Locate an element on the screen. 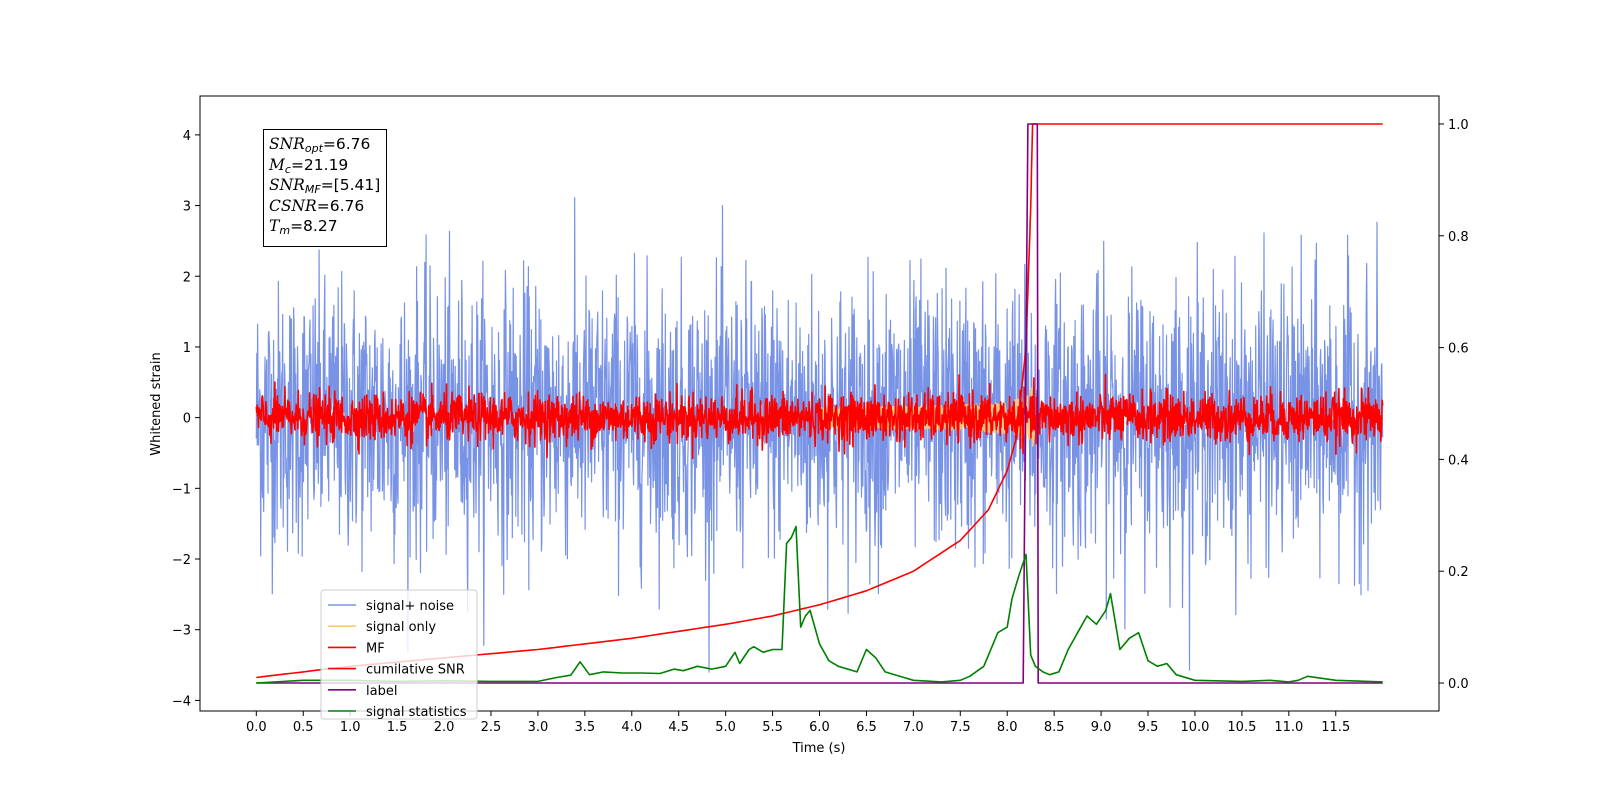 The width and height of the screenshot is (1600, 800). x-tick-label: 2.0 is located at coordinates (444, 727).